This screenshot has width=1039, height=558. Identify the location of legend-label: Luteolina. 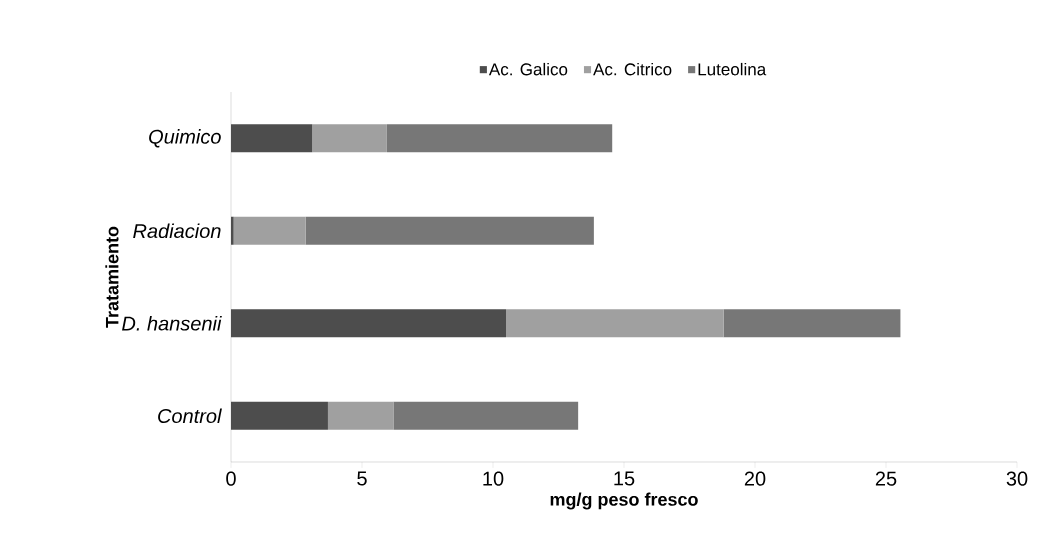
(732, 69).